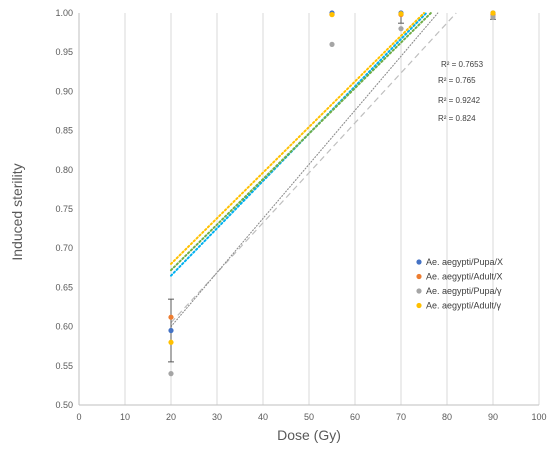 This screenshot has width=550, height=452. I want to click on x-tick-label-20: 20, so click(171, 417).